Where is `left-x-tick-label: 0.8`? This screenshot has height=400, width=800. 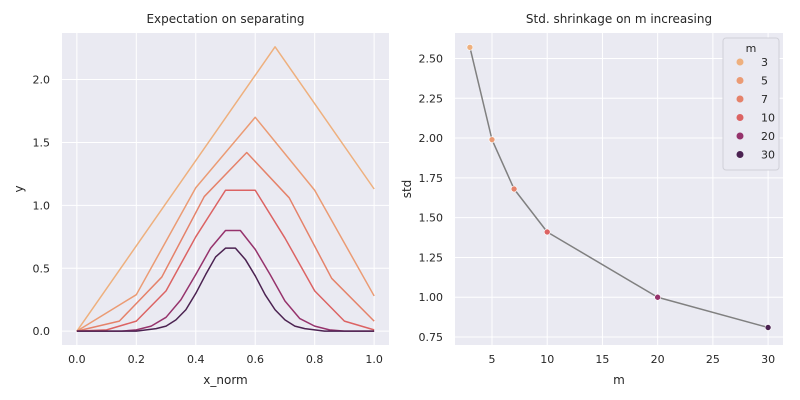 left-x-tick-label: 0.8 is located at coordinates (315, 359).